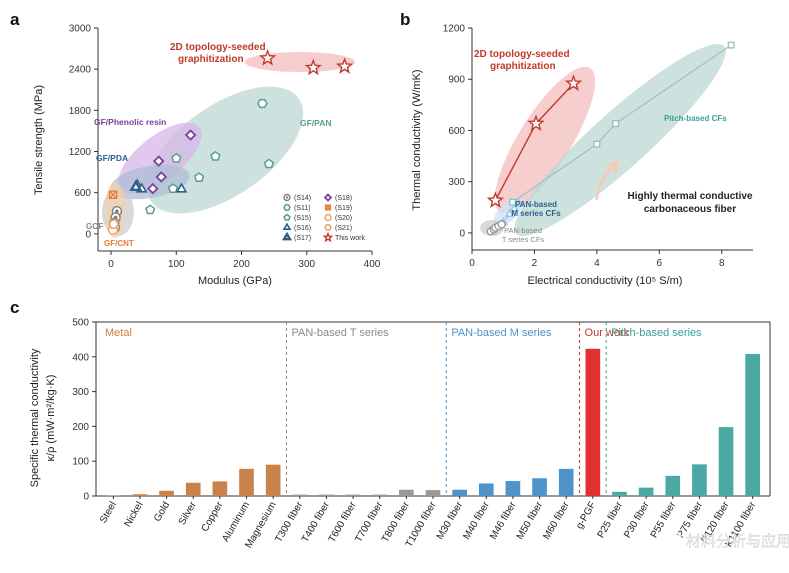  I want to click on c-y-tick-label: 100, so click(80, 462).